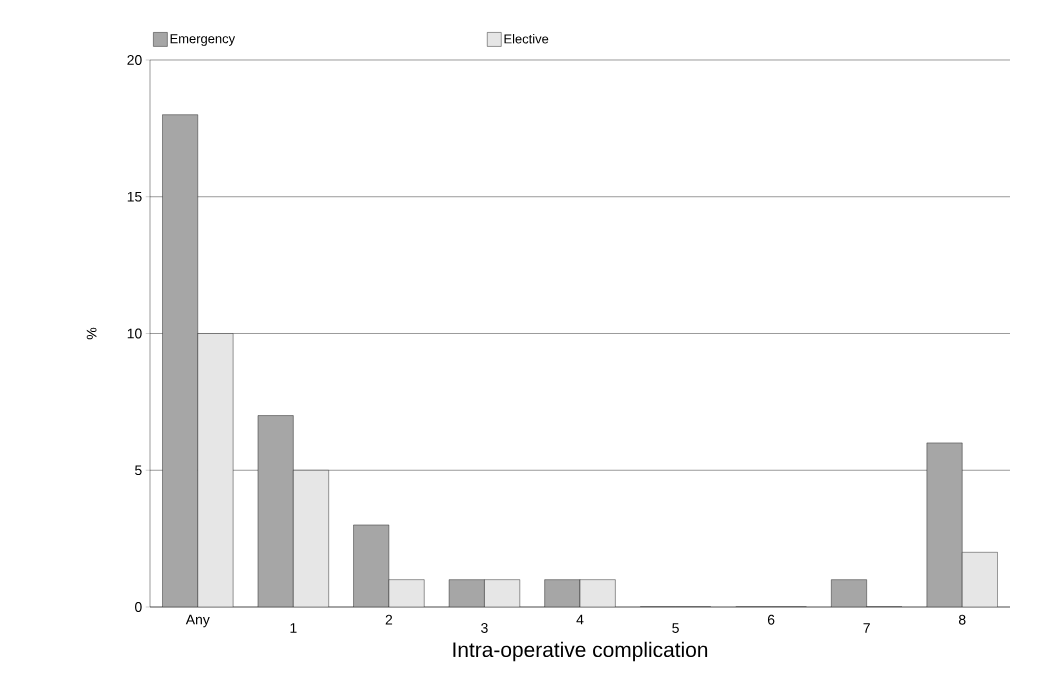 The height and width of the screenshot is (700, 1049). I want to click on y-tick-label: 0, so click(138, 607).